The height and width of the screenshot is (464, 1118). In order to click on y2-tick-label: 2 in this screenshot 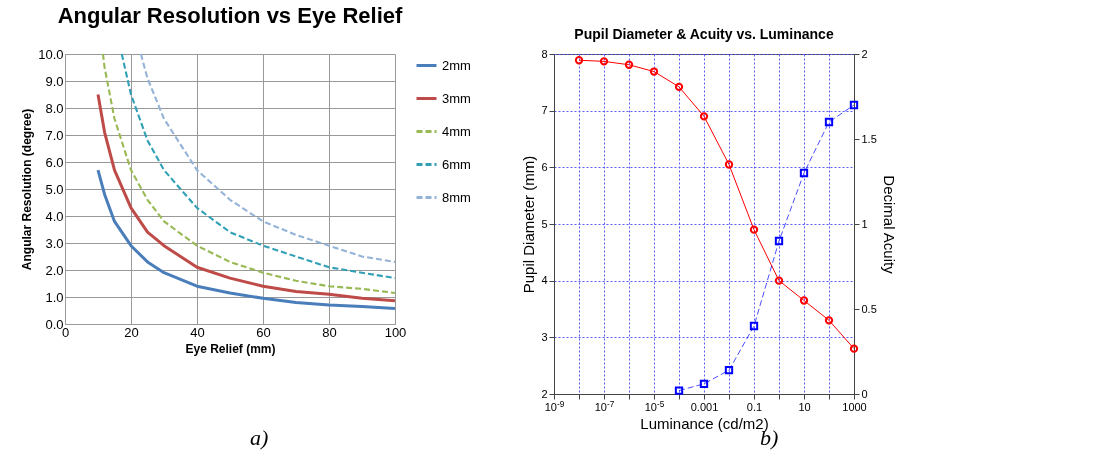, I will do `click(864, 53)`.